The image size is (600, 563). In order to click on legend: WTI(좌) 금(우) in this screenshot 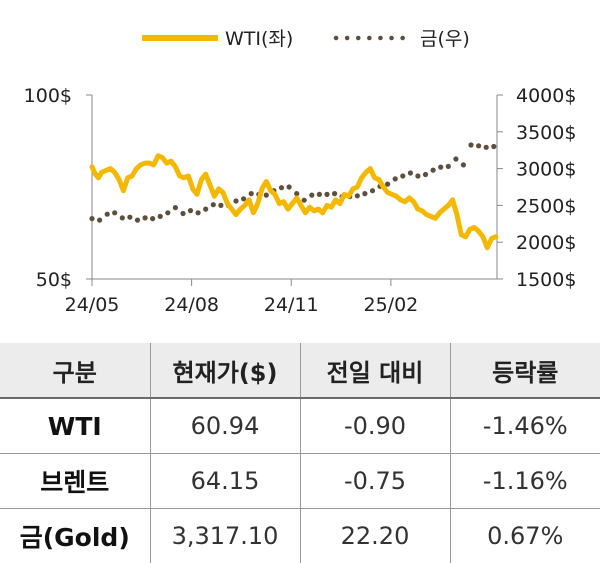, I will do `click(306, 39)`.